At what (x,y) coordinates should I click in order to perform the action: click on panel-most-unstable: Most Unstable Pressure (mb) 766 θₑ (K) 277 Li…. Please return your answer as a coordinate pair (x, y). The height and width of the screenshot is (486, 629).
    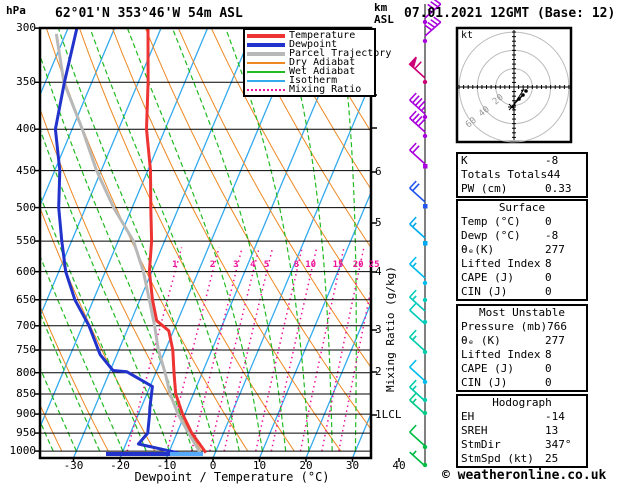
    Looking at the image, I should click on (522, 348).